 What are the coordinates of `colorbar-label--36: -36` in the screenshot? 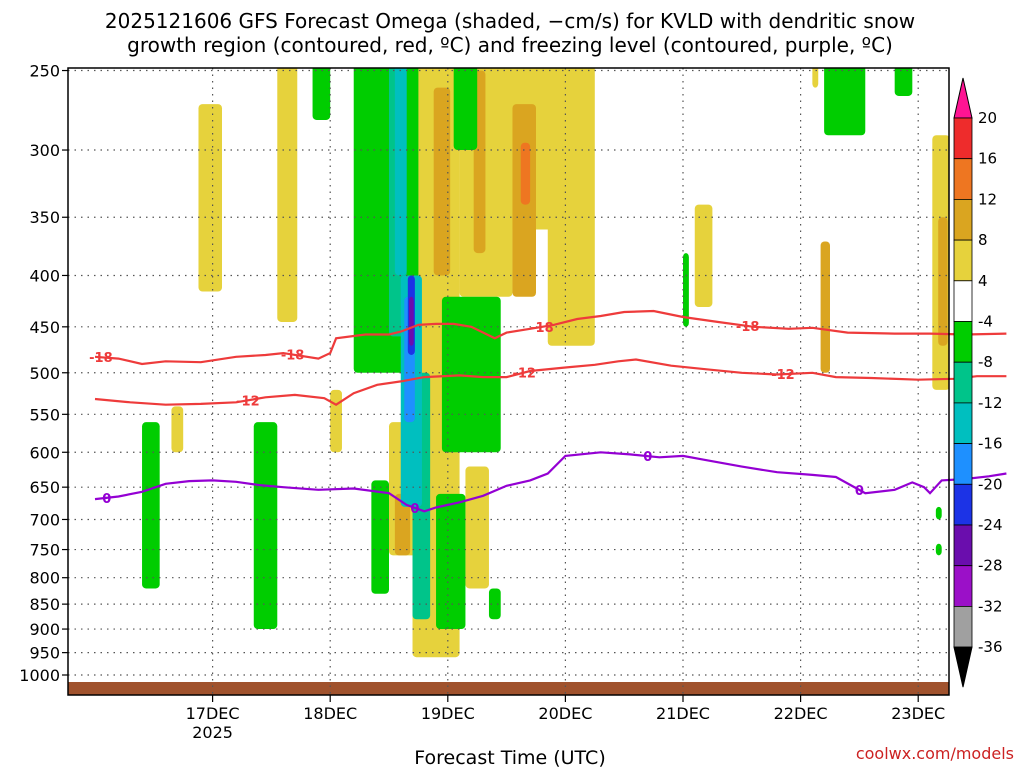 It's located at (990, 647).